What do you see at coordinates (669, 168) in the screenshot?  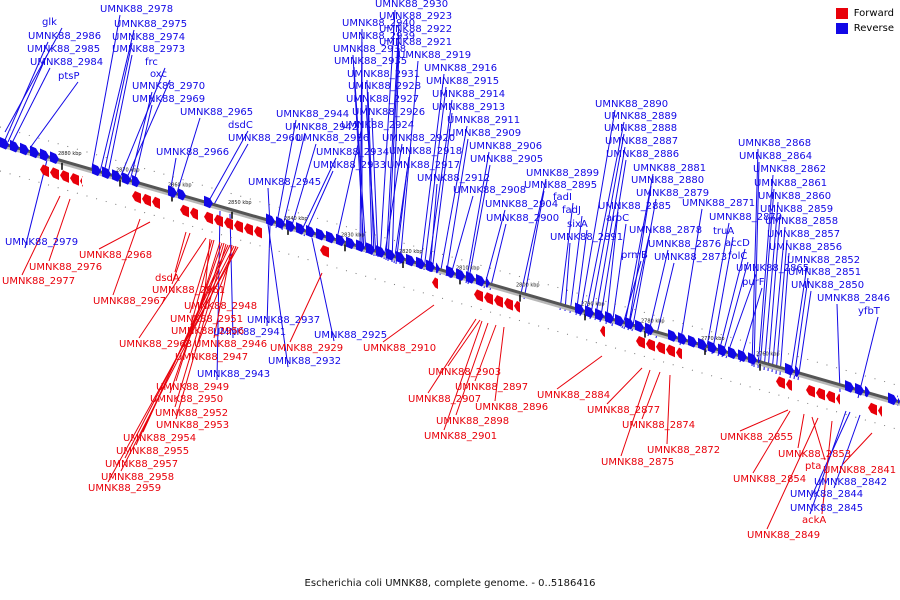 I see `reverse-gene-label: UMNK88_2881` at bounding box center [669, 168].